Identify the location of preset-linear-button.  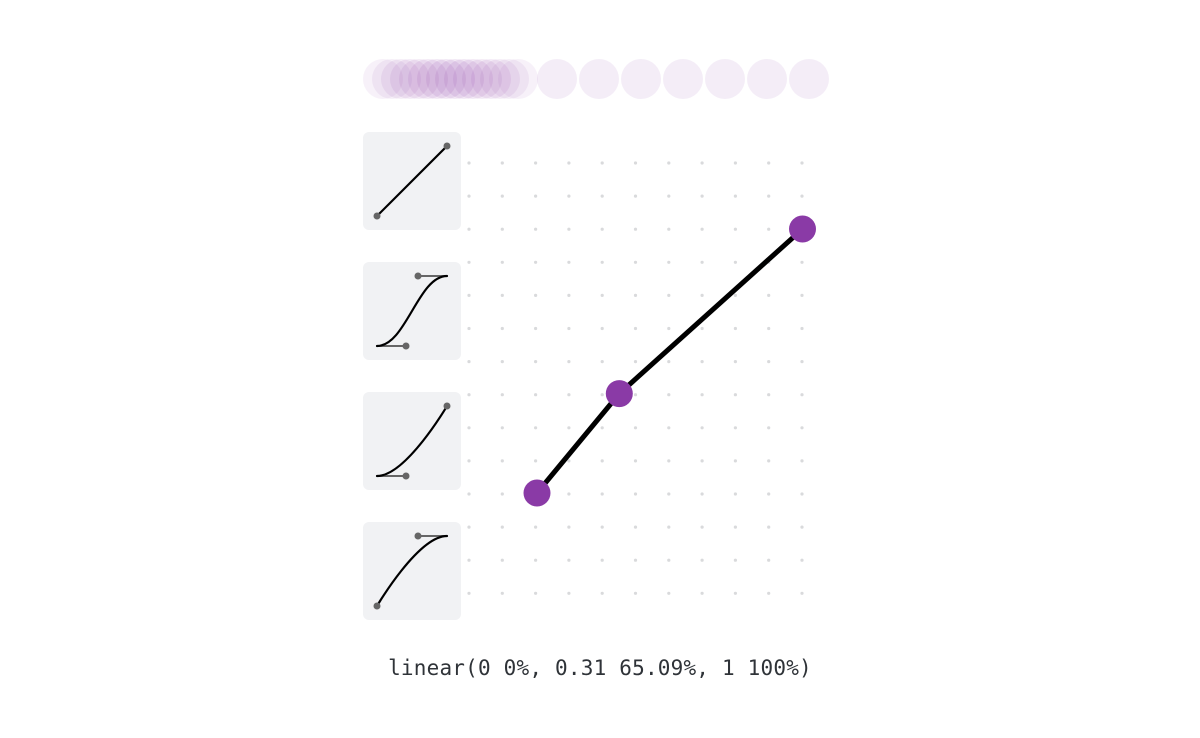
(412, 181).